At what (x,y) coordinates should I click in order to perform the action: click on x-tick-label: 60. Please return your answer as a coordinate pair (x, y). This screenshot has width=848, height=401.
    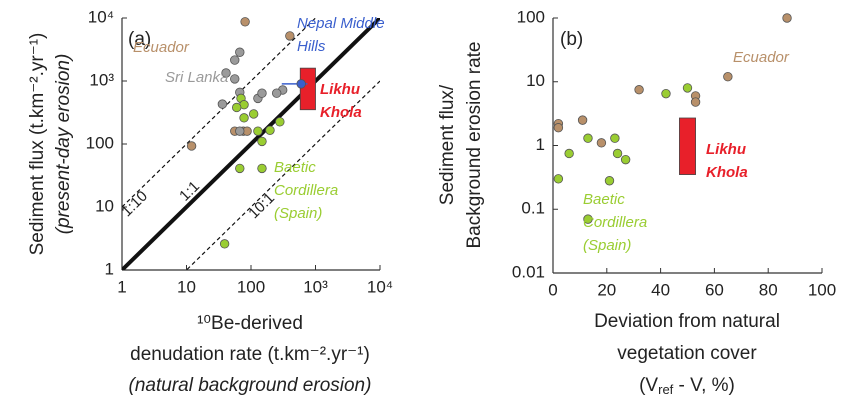
    Looking at the image, I should click on (714, 289).